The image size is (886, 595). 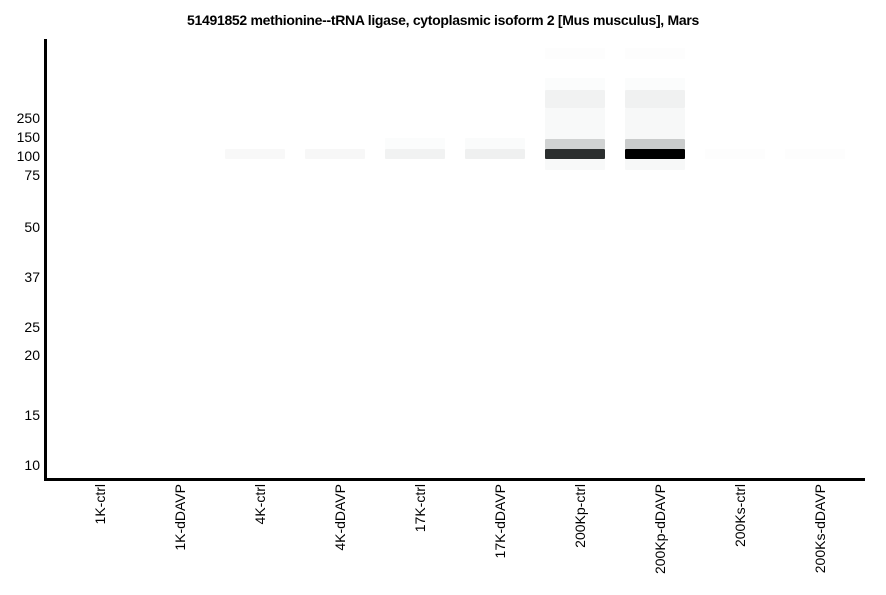 What do you see at coordinates (100, 504) in the screenshot?
I see `lane-label: 1K-ctrl` at bounding box center [100, 504].